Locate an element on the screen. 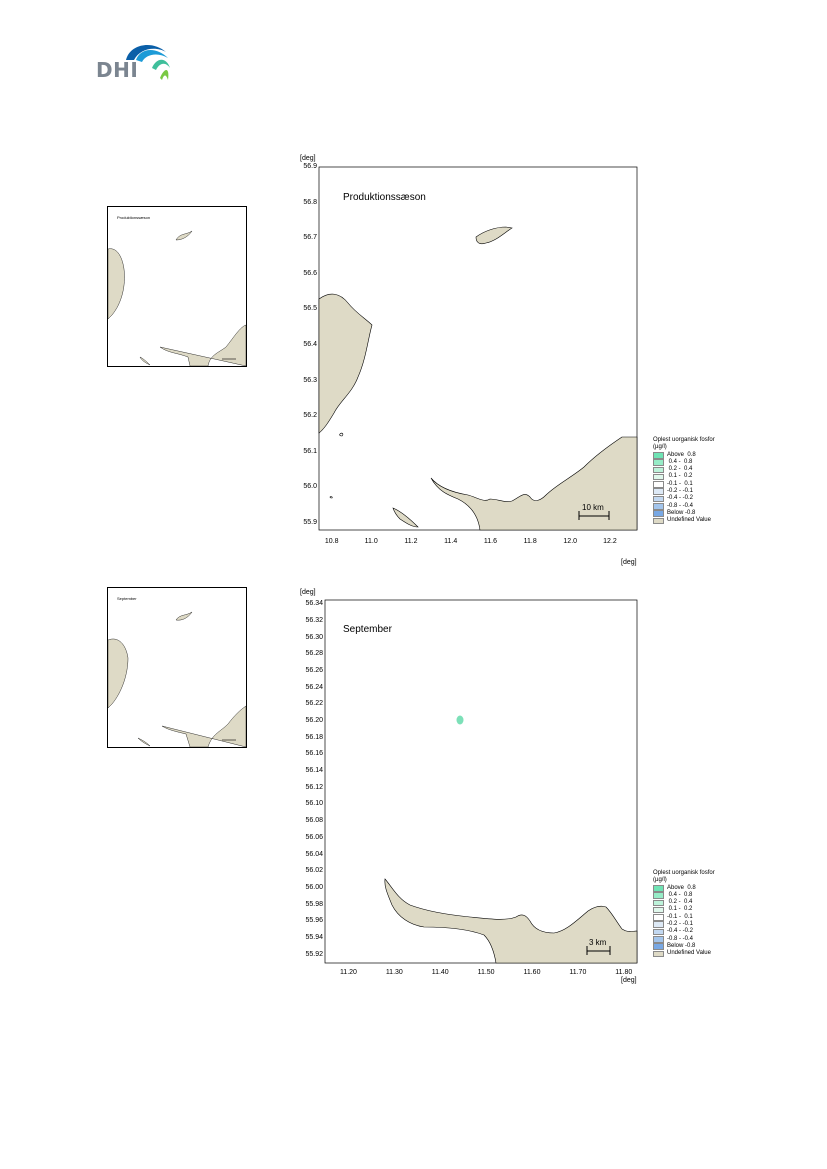 This screenshot has width=827, height=1169. y-tick-label: 55.98 is located at coordinates (314, 904).